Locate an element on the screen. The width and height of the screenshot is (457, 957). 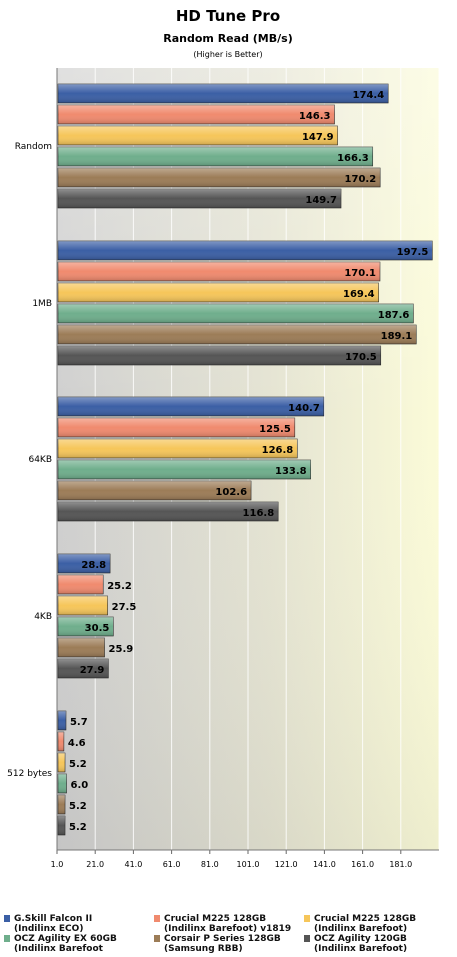
bar-value-label: 146.3 is located at coordinates (315, 116).